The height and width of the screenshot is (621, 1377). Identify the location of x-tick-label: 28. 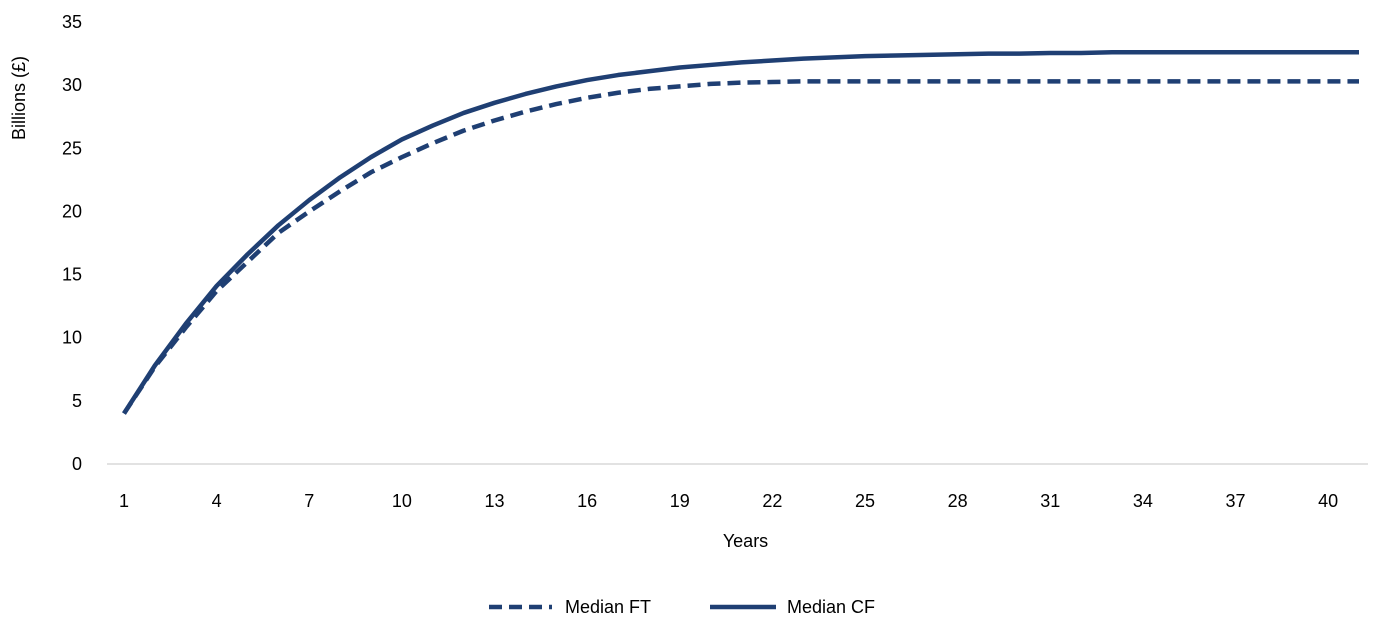
(958, 501).